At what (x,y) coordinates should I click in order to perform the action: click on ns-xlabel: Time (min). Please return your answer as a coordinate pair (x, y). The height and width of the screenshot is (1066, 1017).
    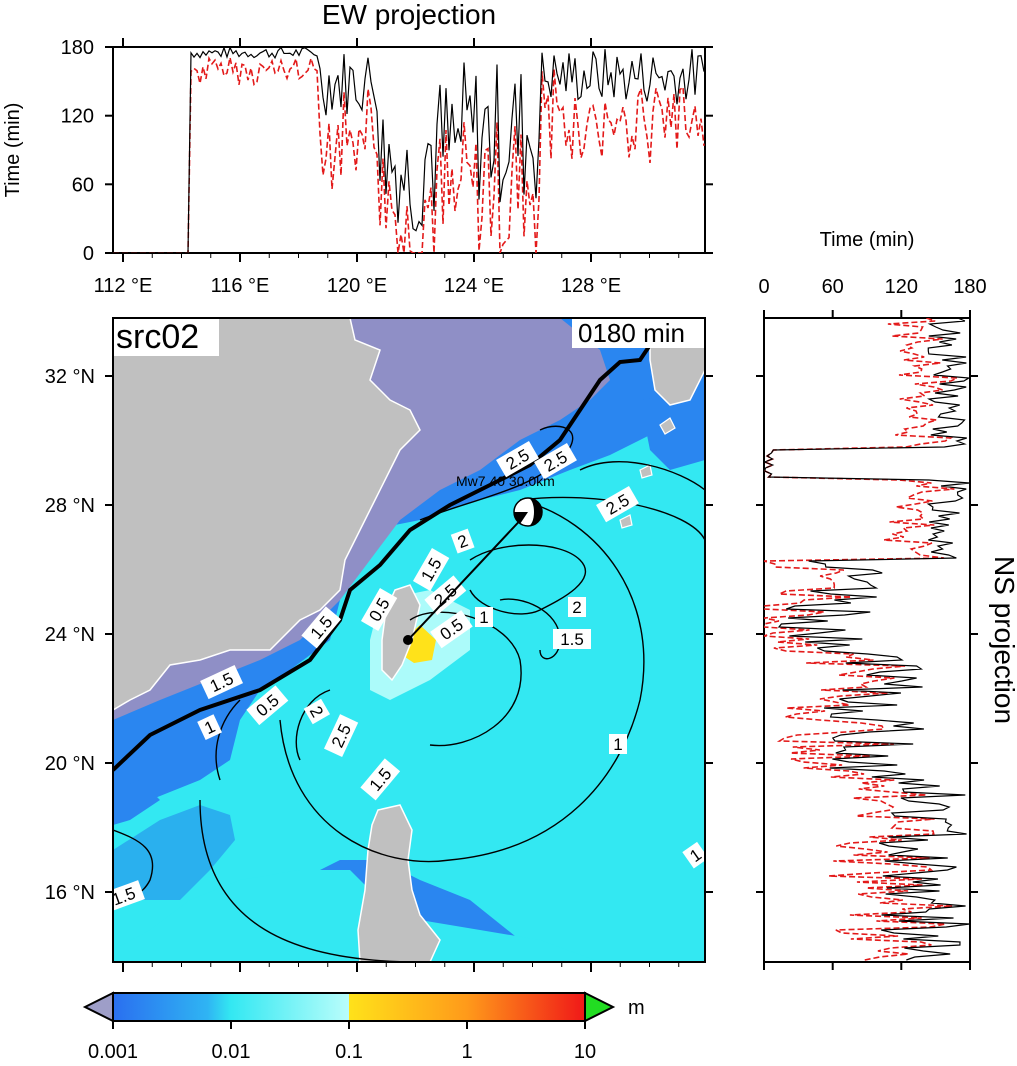
    Looking at the image, I should click on (867, 240).